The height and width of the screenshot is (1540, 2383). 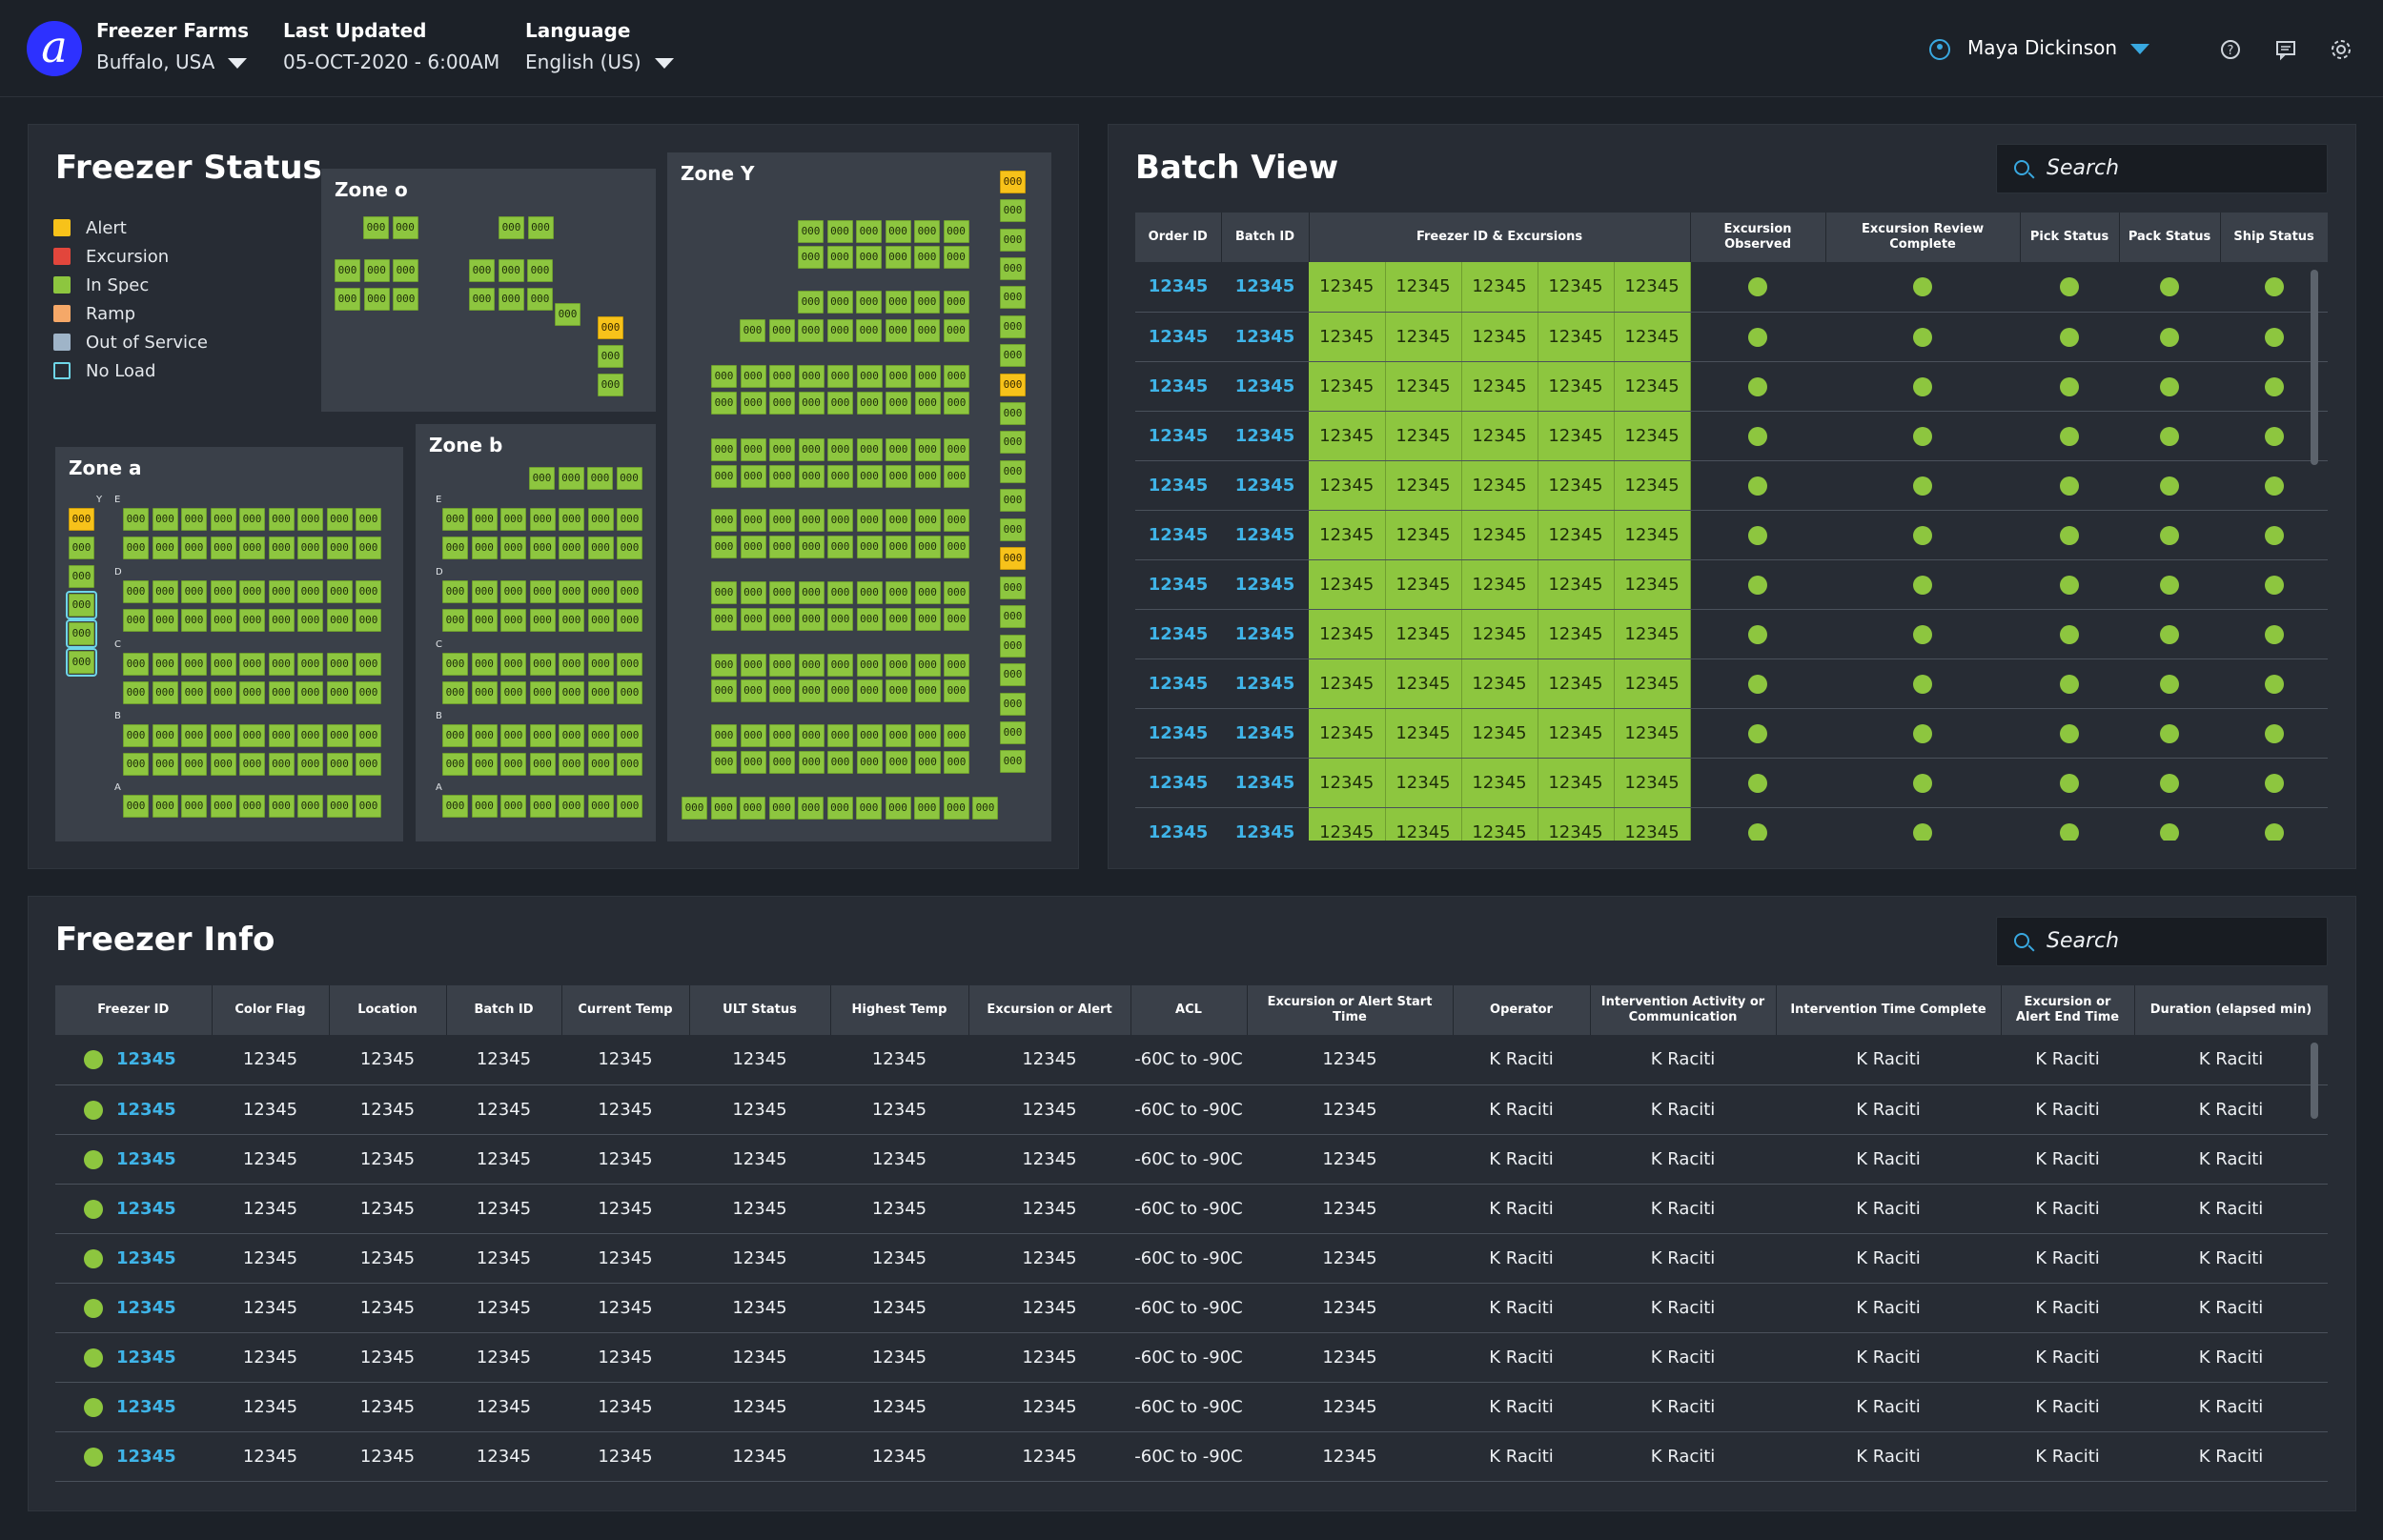 I want to click on info-col-header: Intervention Activity or Communication, so click(x=1684, y=1010).